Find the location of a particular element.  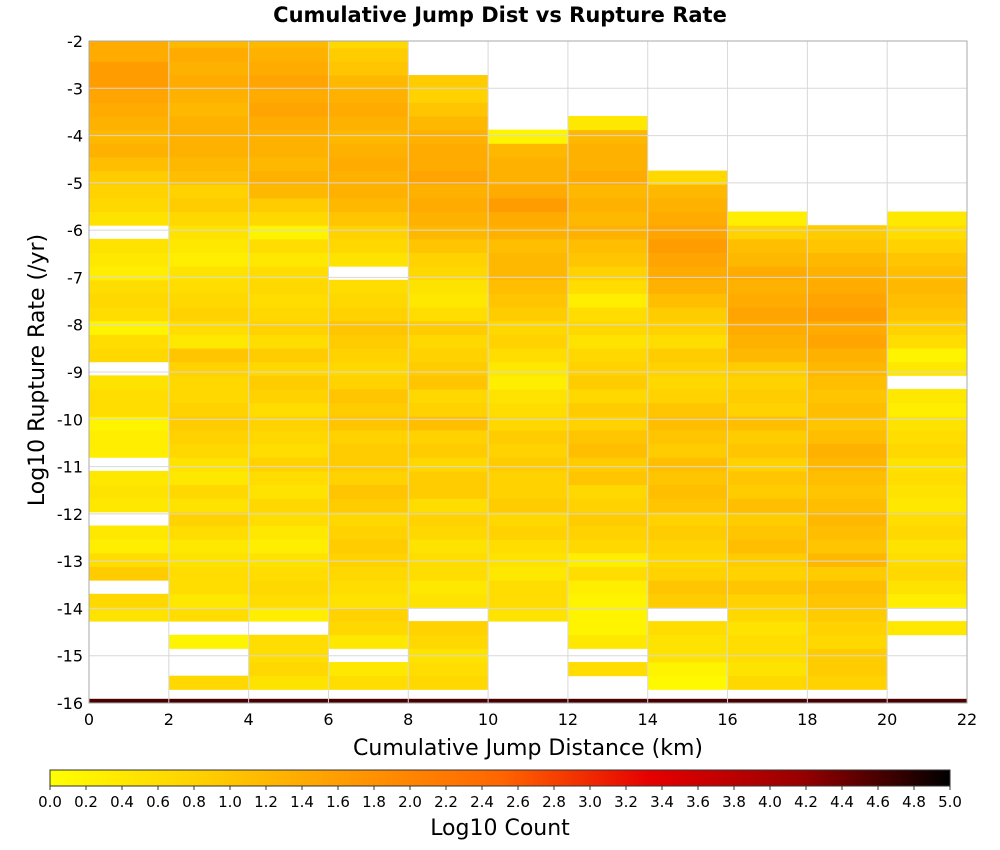

x-tick-label: 8 is located at coordinates (408, 719).